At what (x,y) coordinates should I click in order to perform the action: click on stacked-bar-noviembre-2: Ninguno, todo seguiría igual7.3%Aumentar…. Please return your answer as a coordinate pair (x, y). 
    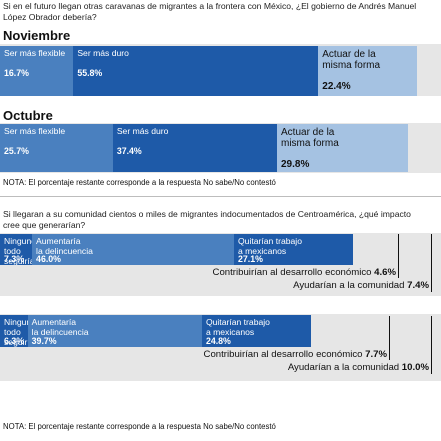
    Looking at the image, I should click on (220, 249).